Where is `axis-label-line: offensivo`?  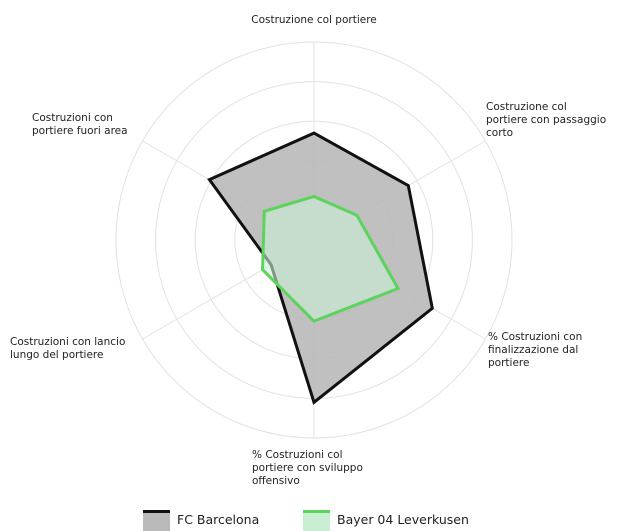
axis-label-line: offensivo is located at coordinates (276, 481).